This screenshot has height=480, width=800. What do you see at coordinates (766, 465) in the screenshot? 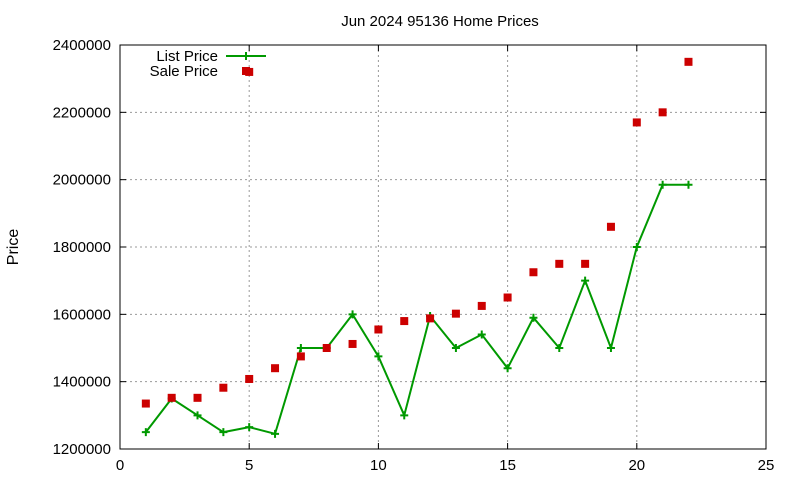
I see `x-tick-label: 25` at bounding box center [766, 465].